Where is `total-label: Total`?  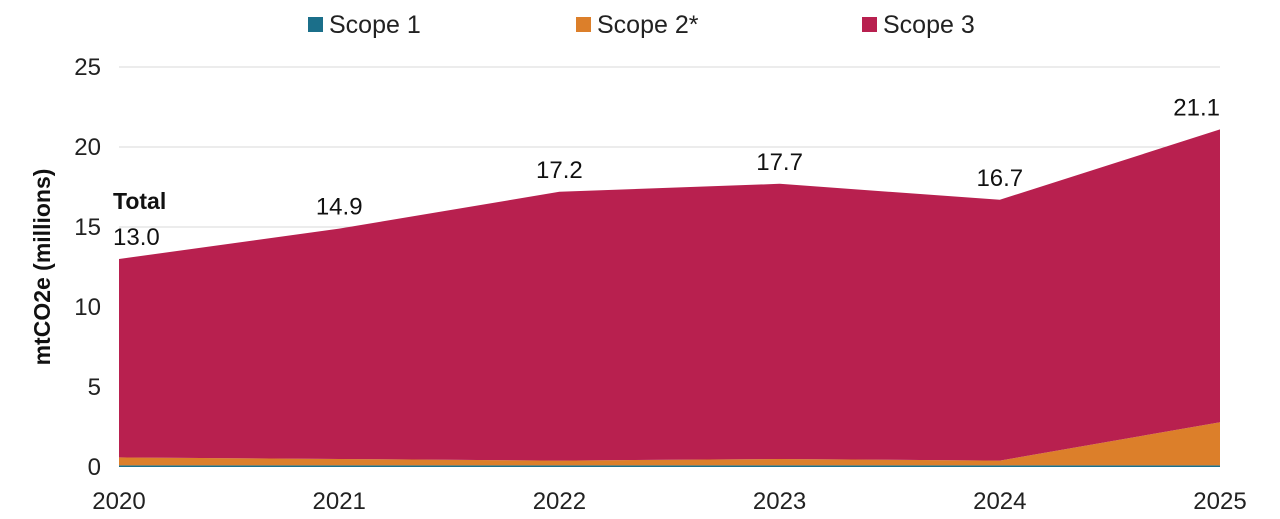 total-label: Total is located at coordinates (139, 201).